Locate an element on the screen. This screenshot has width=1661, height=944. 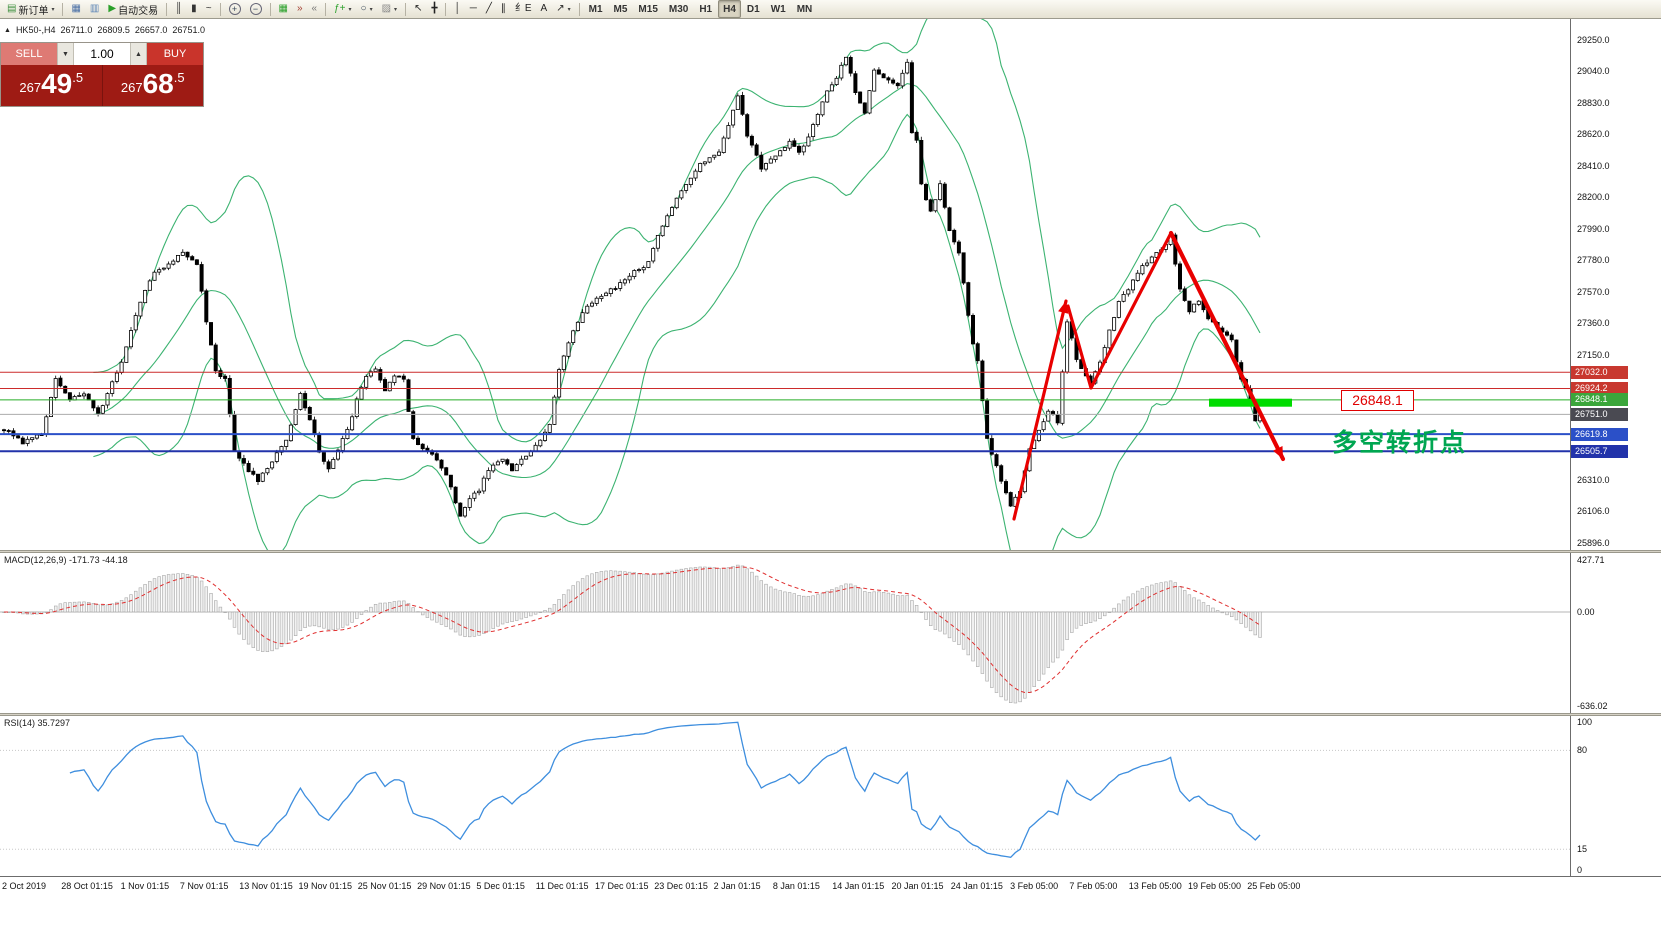
tile-windows-icon: ▦ is located at coordinates (283, 8).